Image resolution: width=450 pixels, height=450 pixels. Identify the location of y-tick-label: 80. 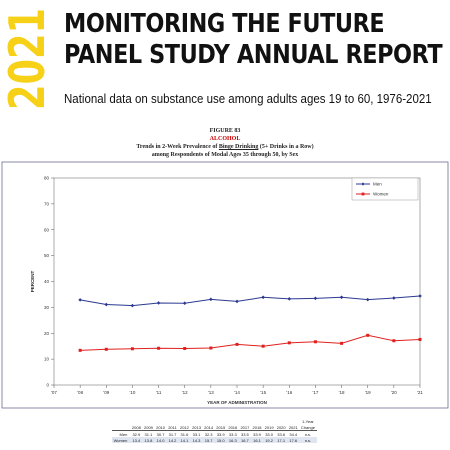
(47, 178).